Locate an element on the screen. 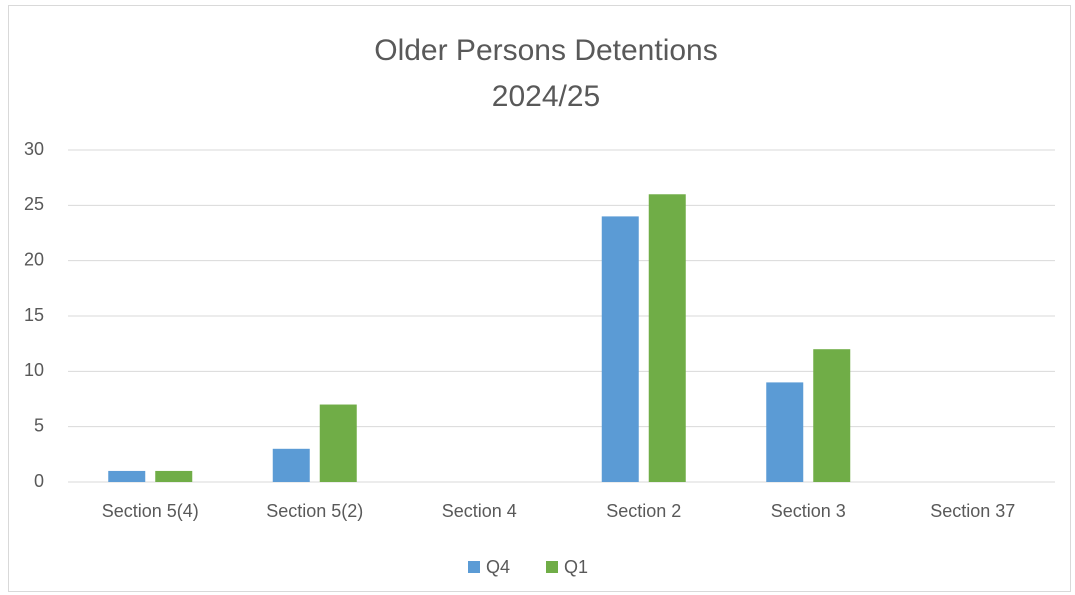 The image size is (1075, 595). y-tick-label: 5 is located at coordinates (39, 425).